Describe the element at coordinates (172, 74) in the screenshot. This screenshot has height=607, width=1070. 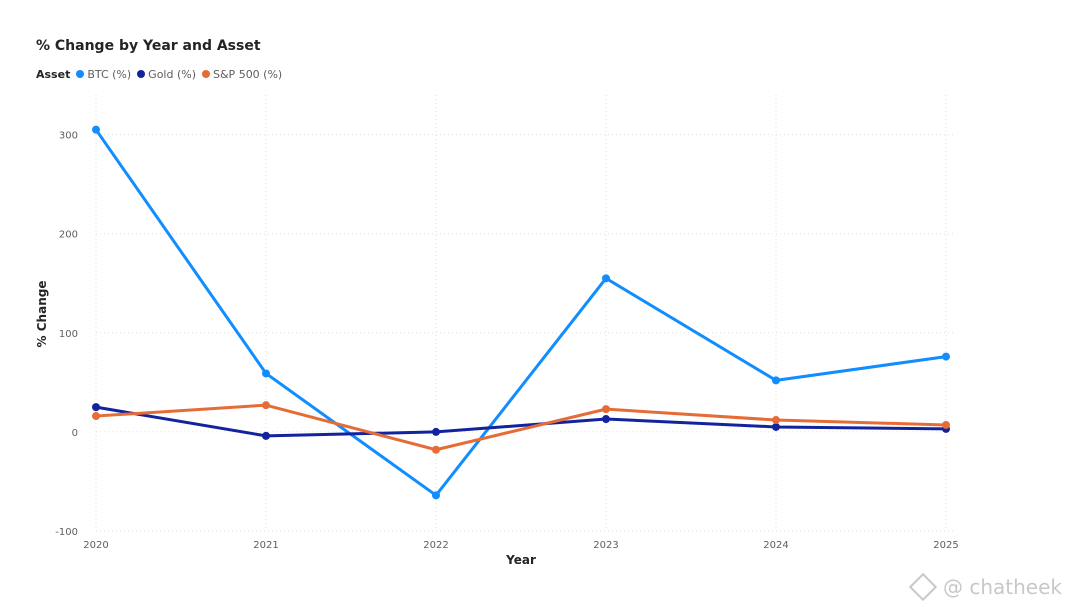
I see `legend-label-gold: Gold (%)` at that location.